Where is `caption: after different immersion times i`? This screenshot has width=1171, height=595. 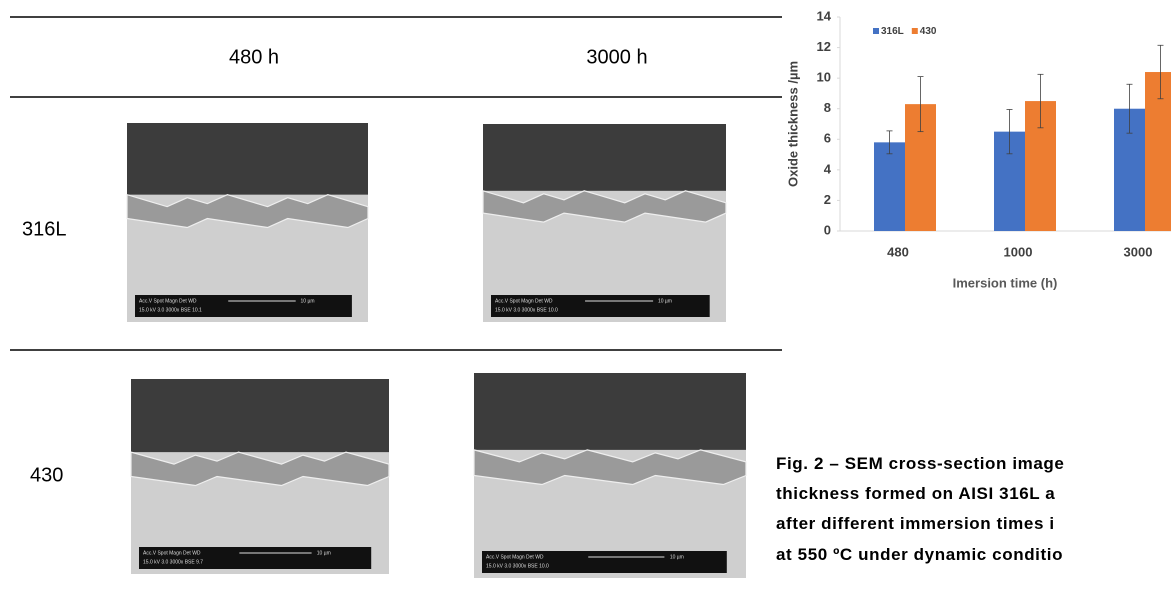
caption: after different immersion times i is located at coordinates (915, 523).